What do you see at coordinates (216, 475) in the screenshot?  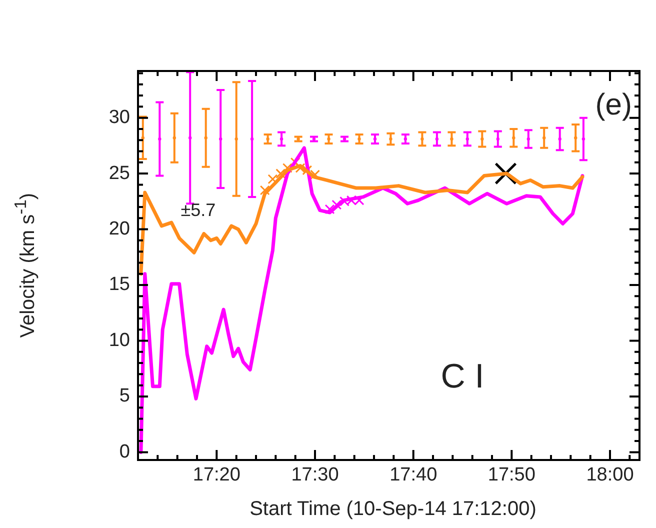 I see `x-tick-label: 17:20` at bounding box center [216, 475].